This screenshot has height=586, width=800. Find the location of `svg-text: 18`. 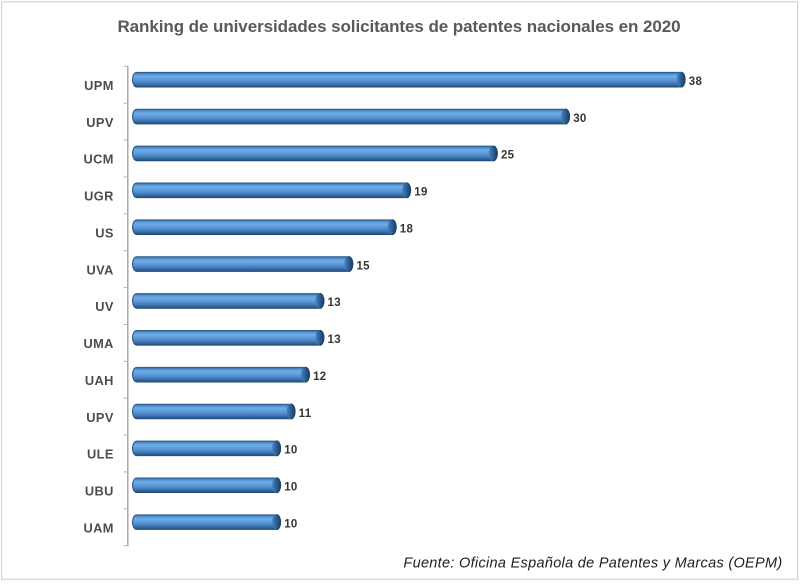

svg-text: 18 is located at coordinates (407, 229).